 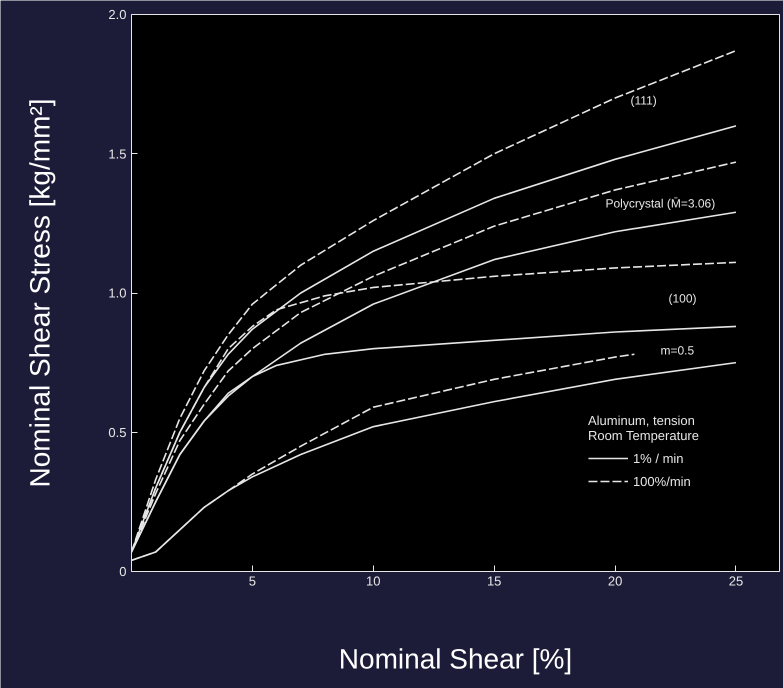 I want to click on x-tick-label: 25, so click(x=736, y=581).